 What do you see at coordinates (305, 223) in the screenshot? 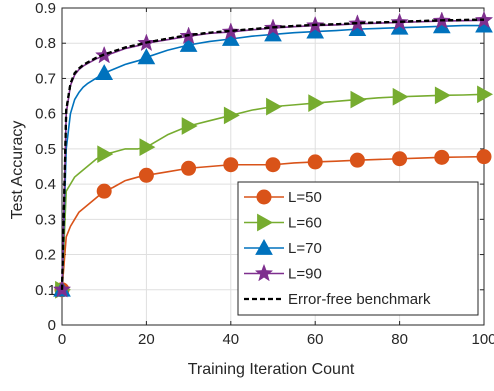
I see `legend-label: L=60` at bounding box center [305, 223].